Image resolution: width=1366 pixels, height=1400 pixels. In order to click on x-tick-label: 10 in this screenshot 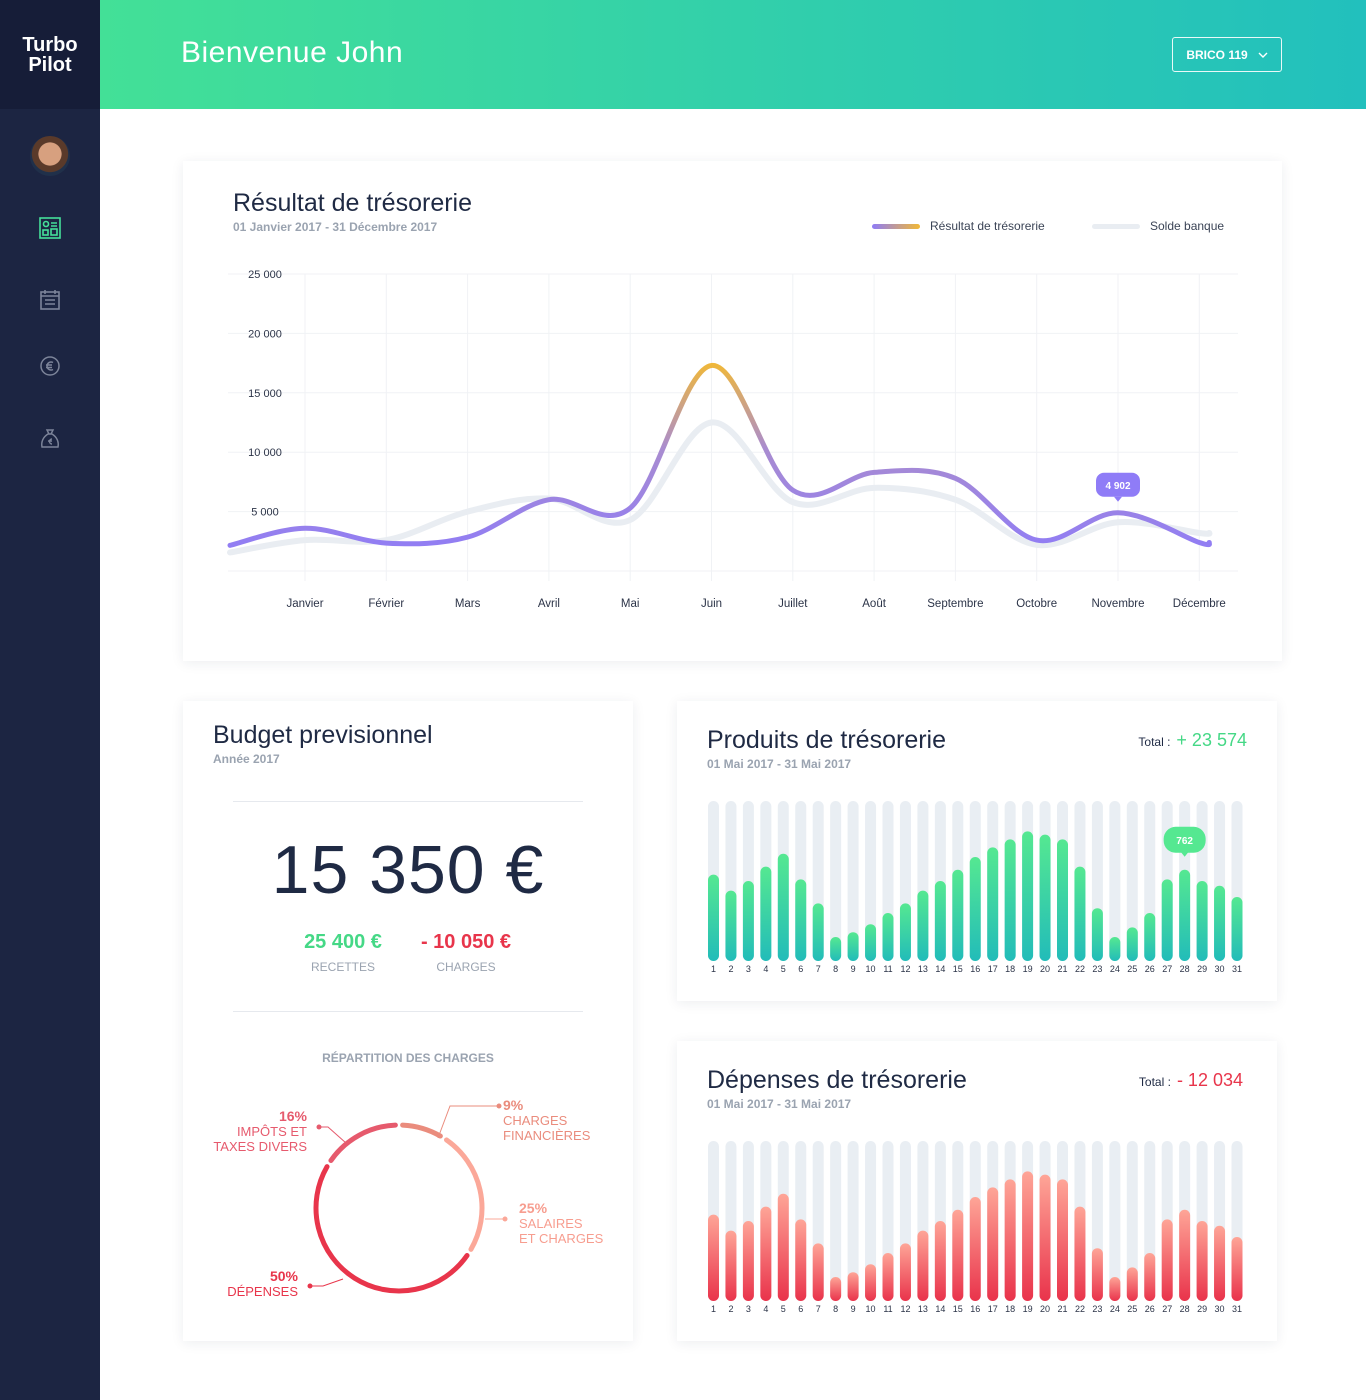, I will do `click(871, 969)`.